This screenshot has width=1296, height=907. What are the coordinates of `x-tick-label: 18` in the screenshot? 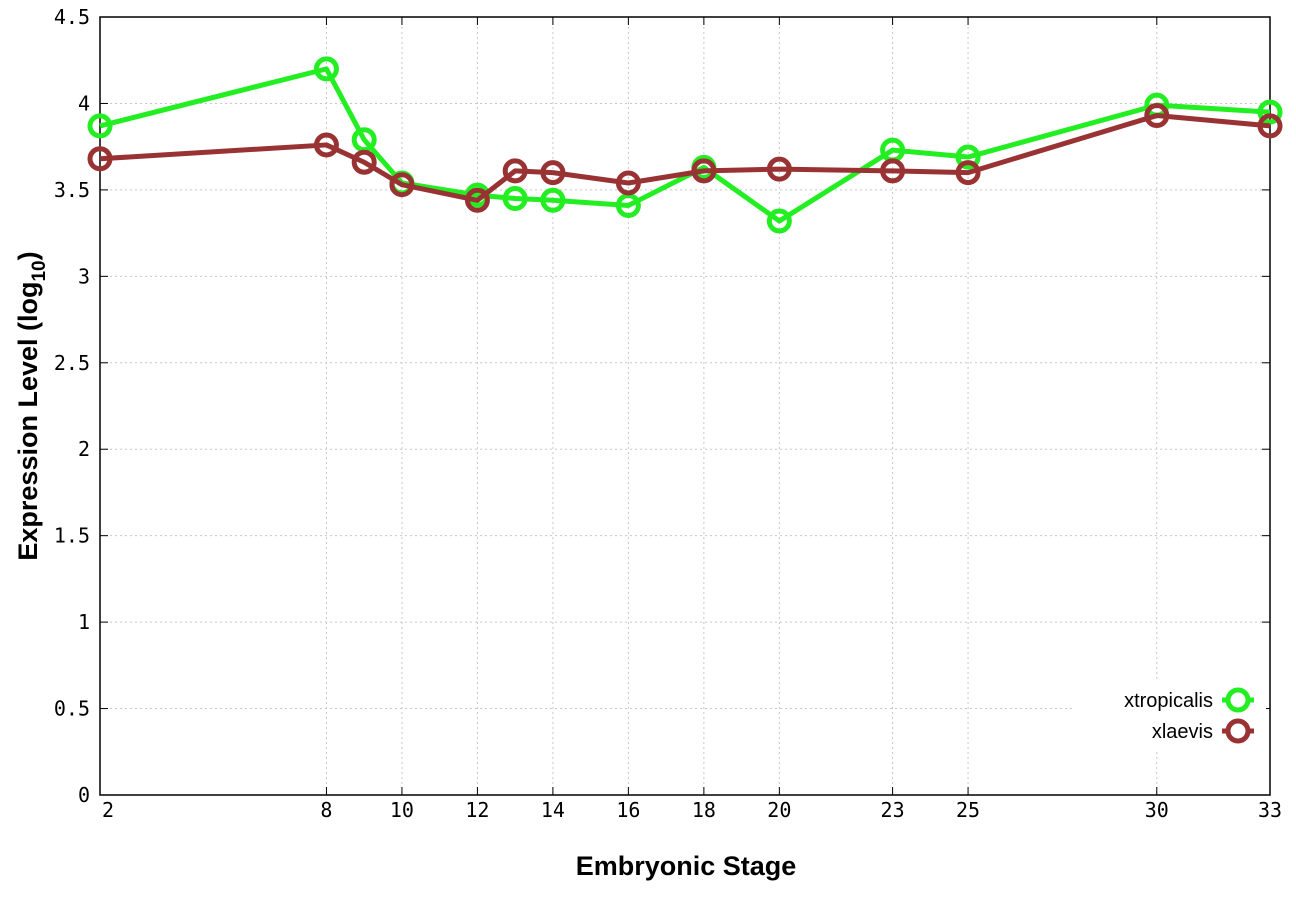 It's located at (704, 810).